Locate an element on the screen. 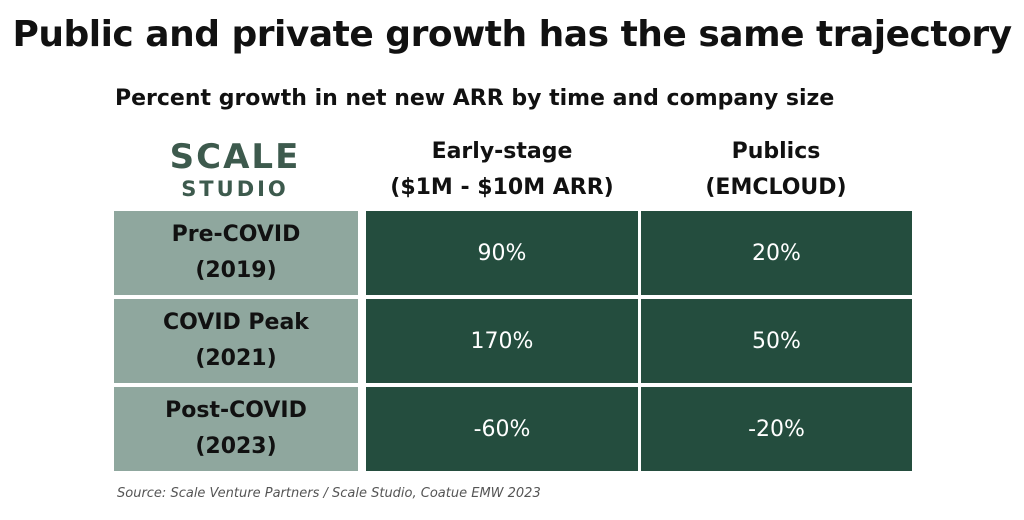  row-header-line-1: COVID Peak is located at coordinates (236, 322).